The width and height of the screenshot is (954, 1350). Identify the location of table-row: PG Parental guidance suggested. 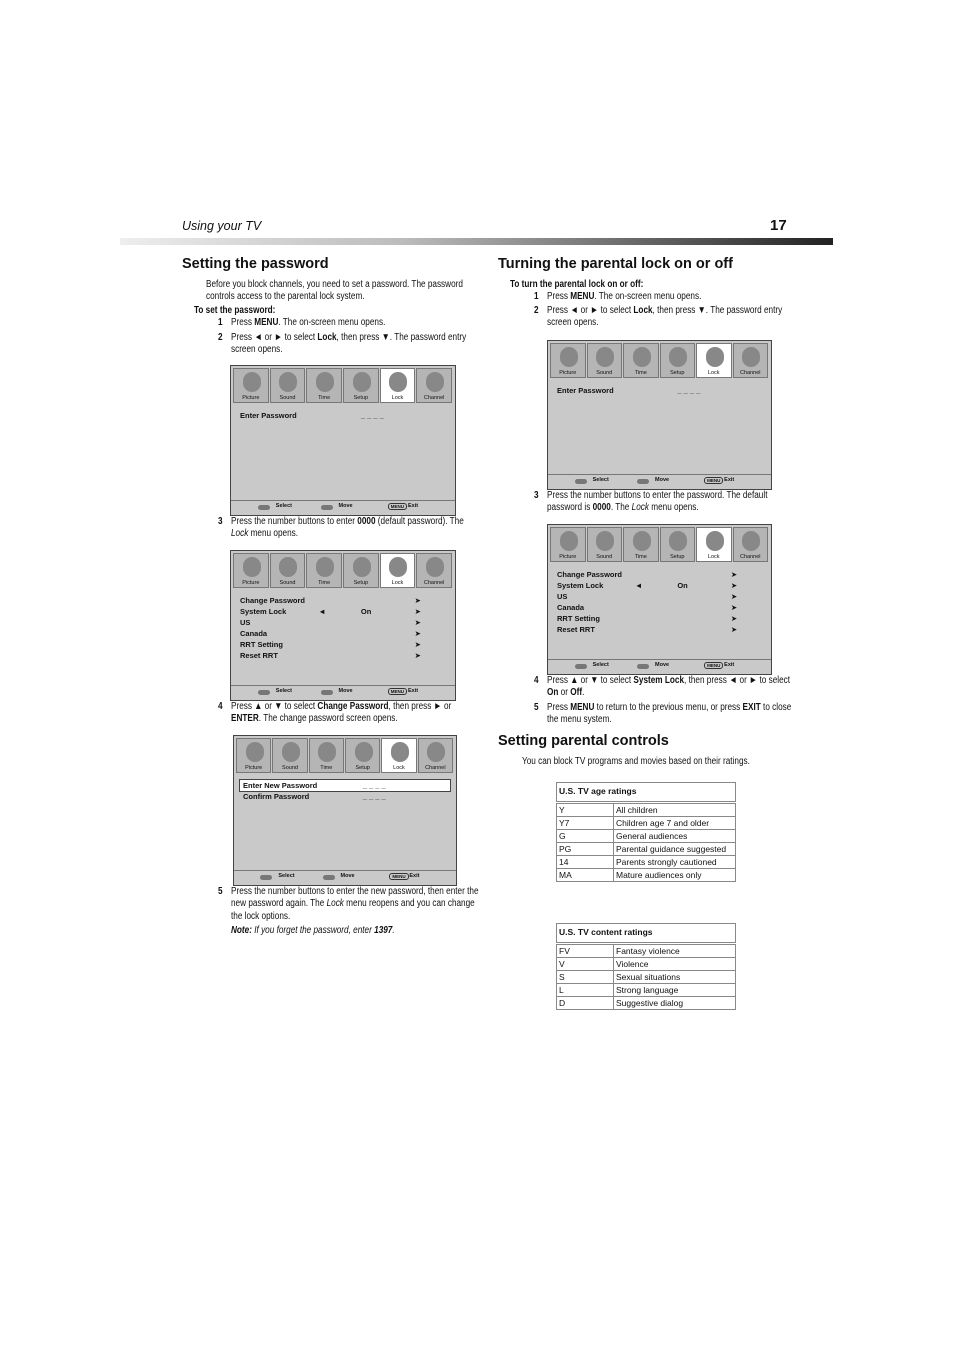
(646, 849).